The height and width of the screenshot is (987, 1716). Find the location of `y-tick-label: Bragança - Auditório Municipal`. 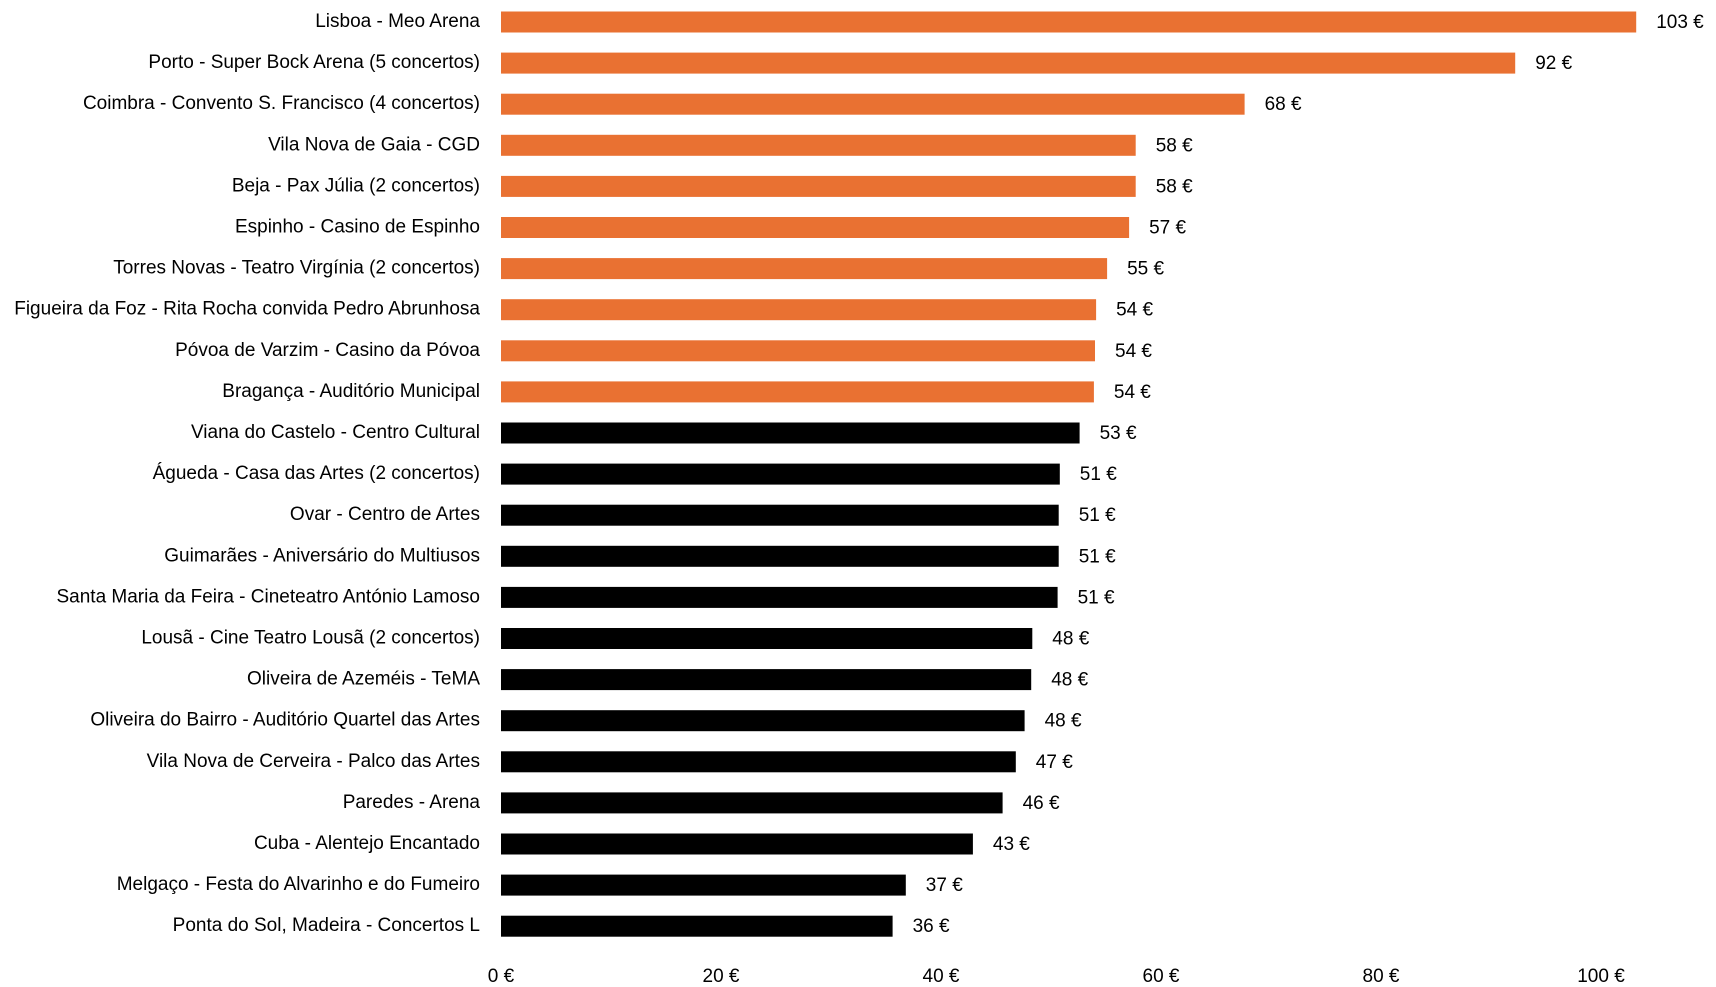

y-tick-label: Bragança - Auditório Municipal is located at coordinates (351, 391).